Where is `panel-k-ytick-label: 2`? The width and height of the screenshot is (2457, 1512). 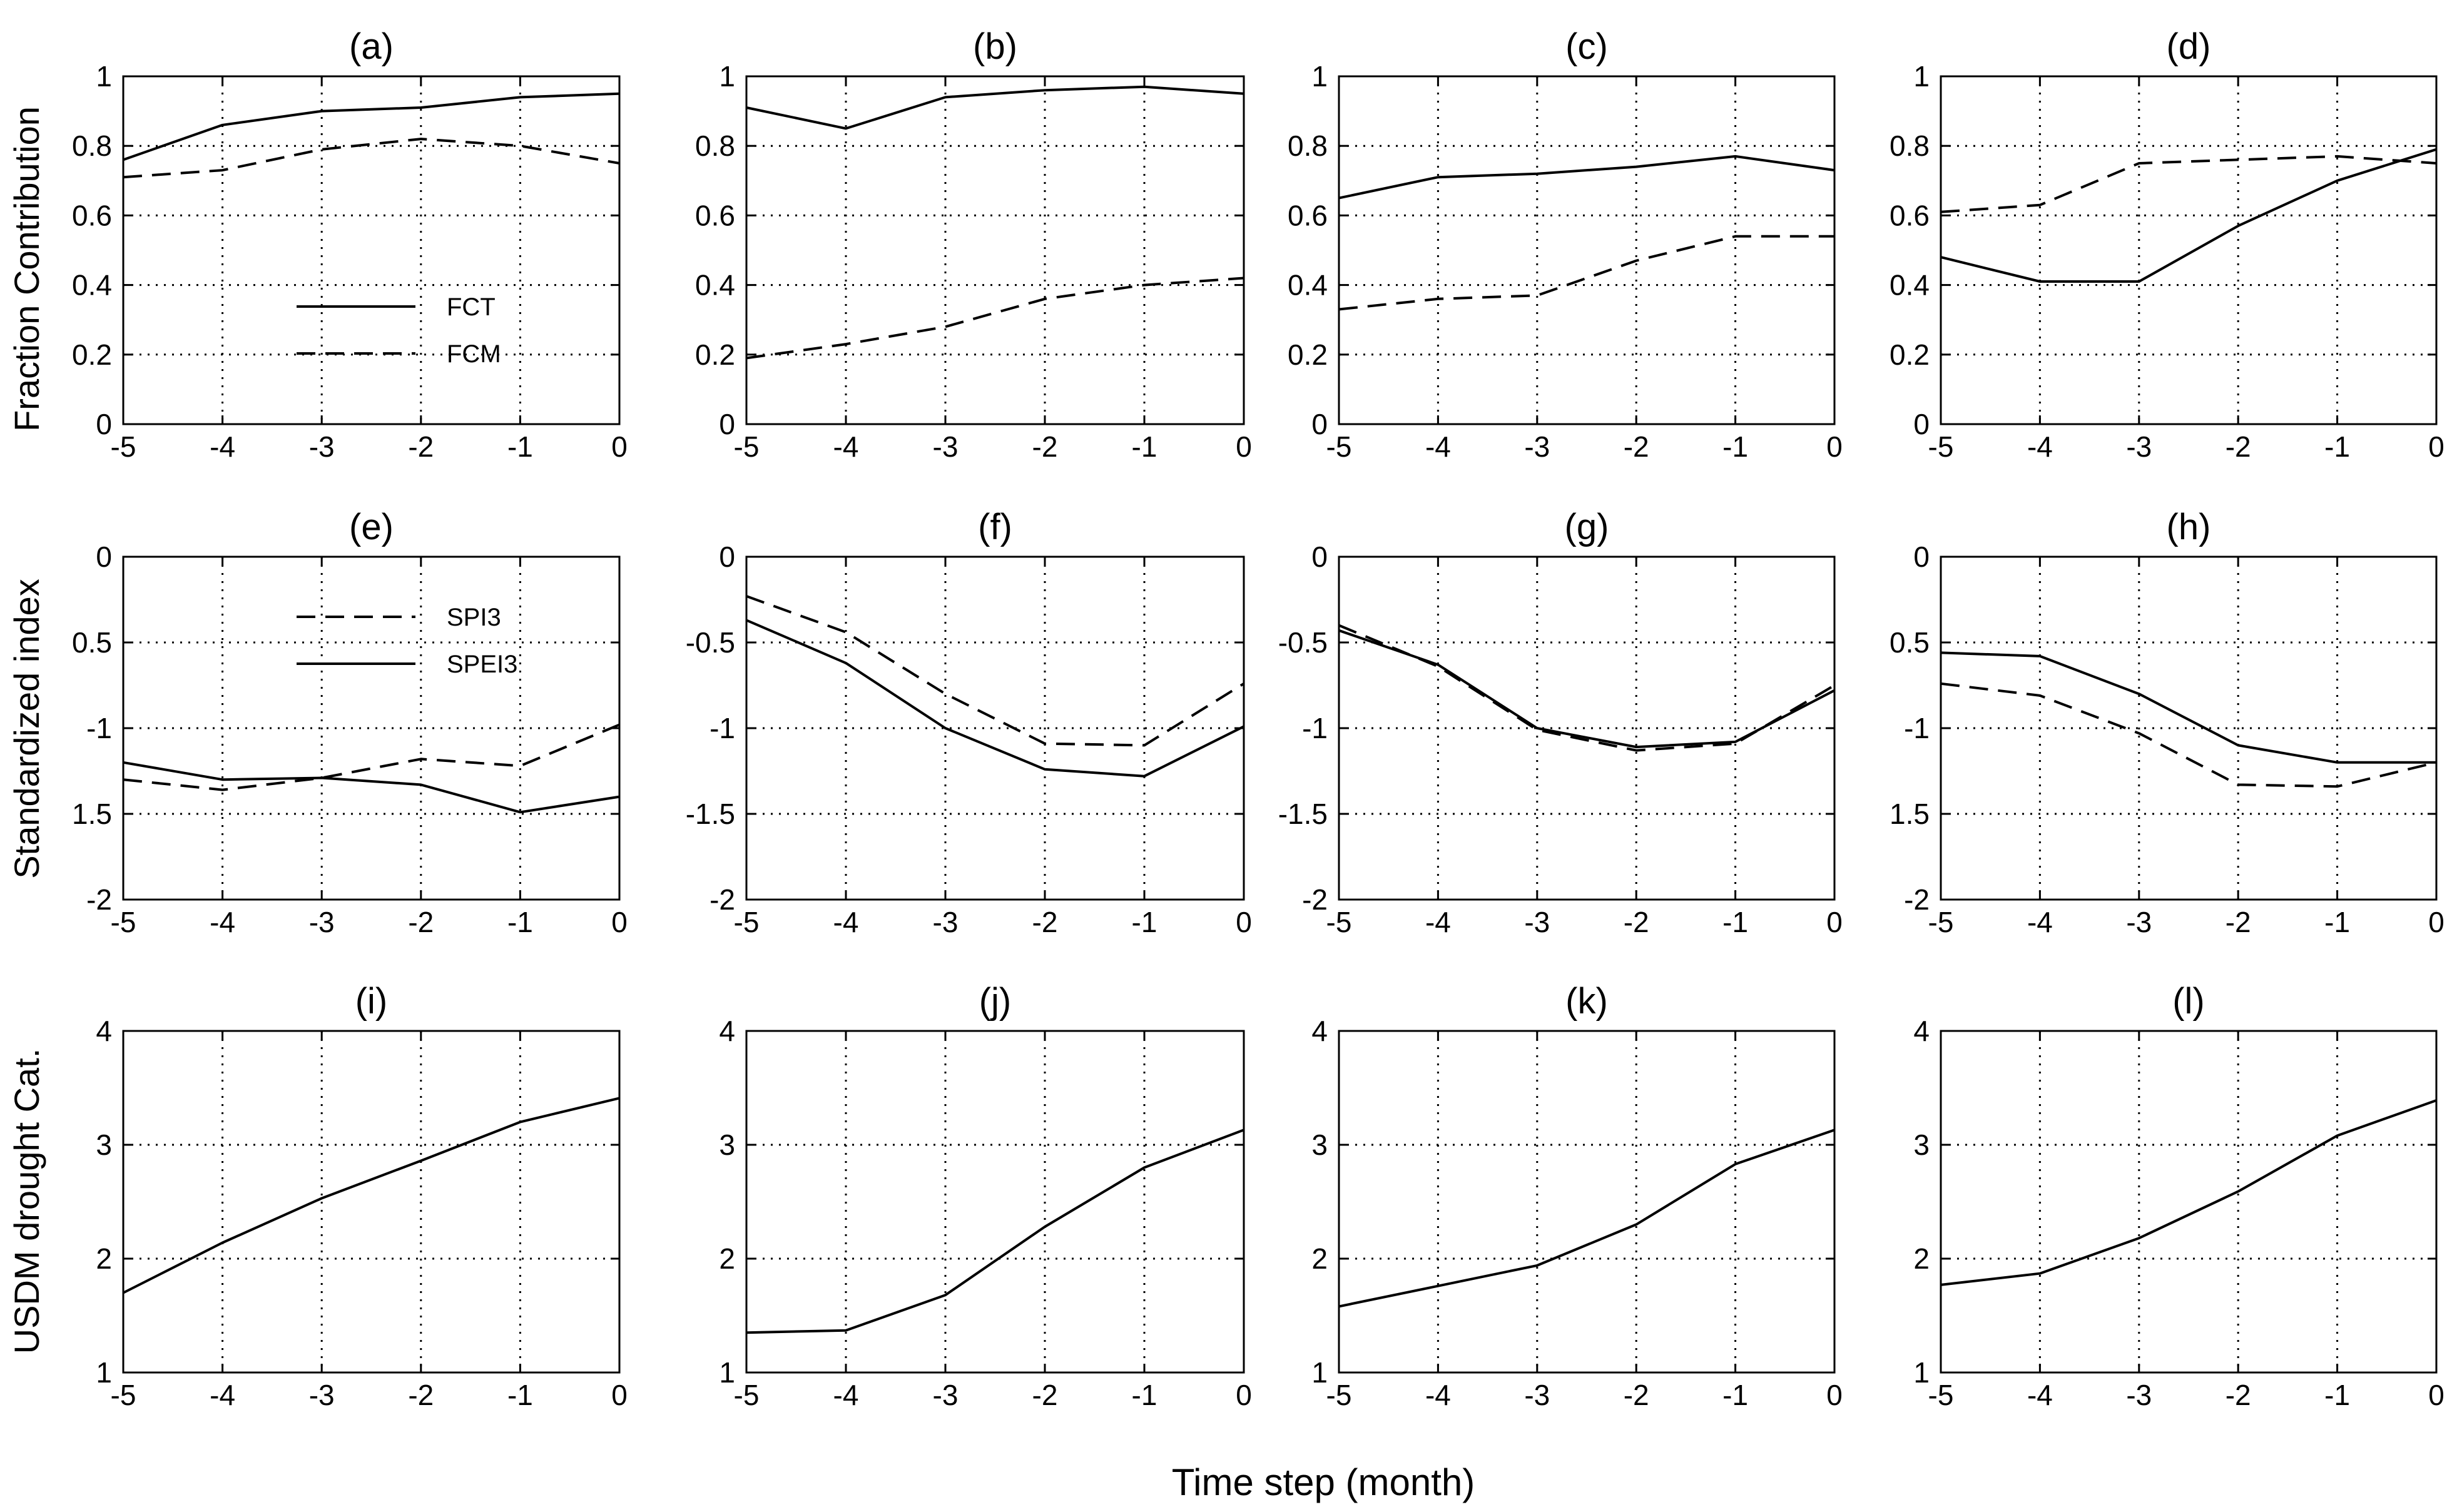
panel-k-ytick-label: 2 is located at coordinates (1319, 1258).